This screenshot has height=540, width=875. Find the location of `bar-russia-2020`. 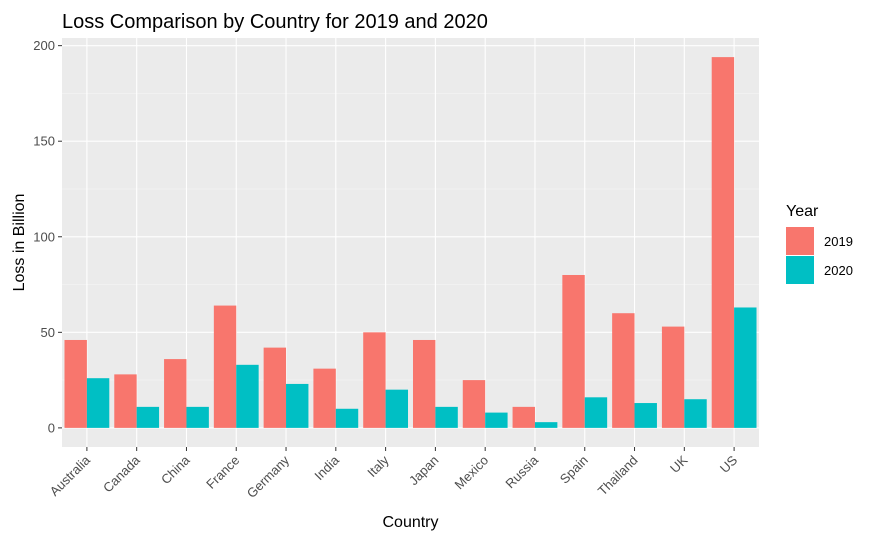

bar-russia-2020 is located at coordinates (546, 425).